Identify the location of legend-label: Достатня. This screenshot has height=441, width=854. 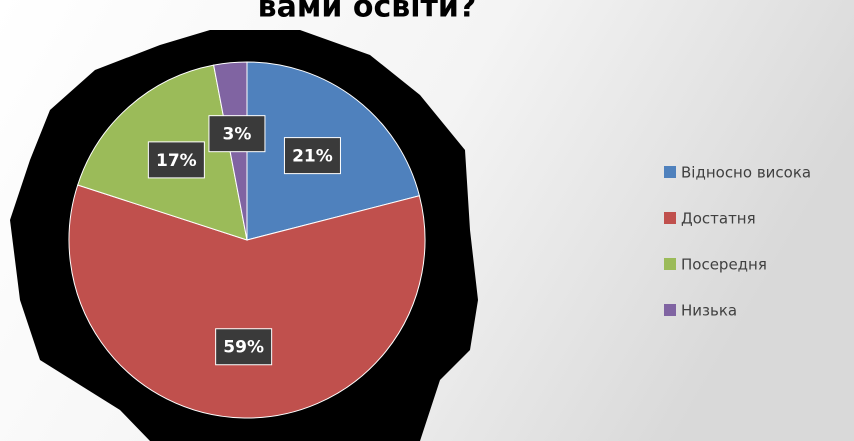
(718, 219).